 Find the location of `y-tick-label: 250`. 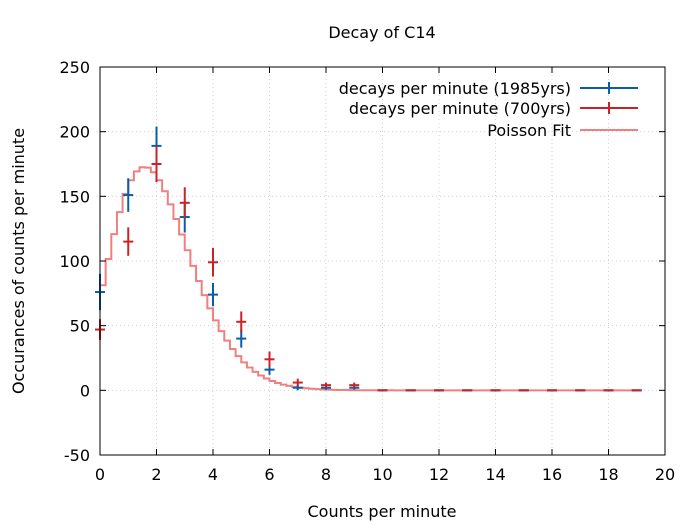

y-tick-label: 250 is located at coordinates (74, 67).